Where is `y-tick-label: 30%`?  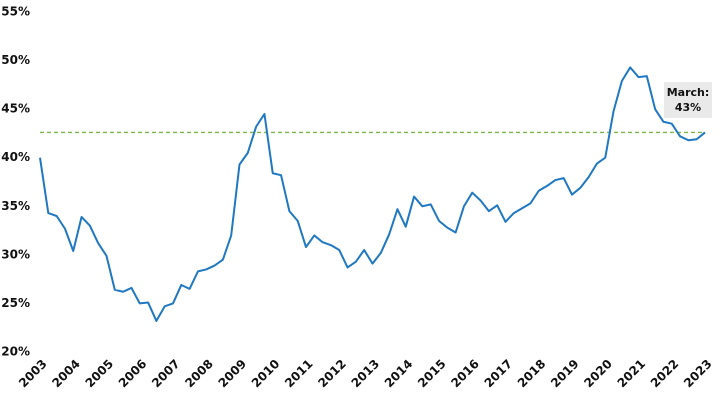
y-tick-label: 30% is located at coordinates (15, 254).